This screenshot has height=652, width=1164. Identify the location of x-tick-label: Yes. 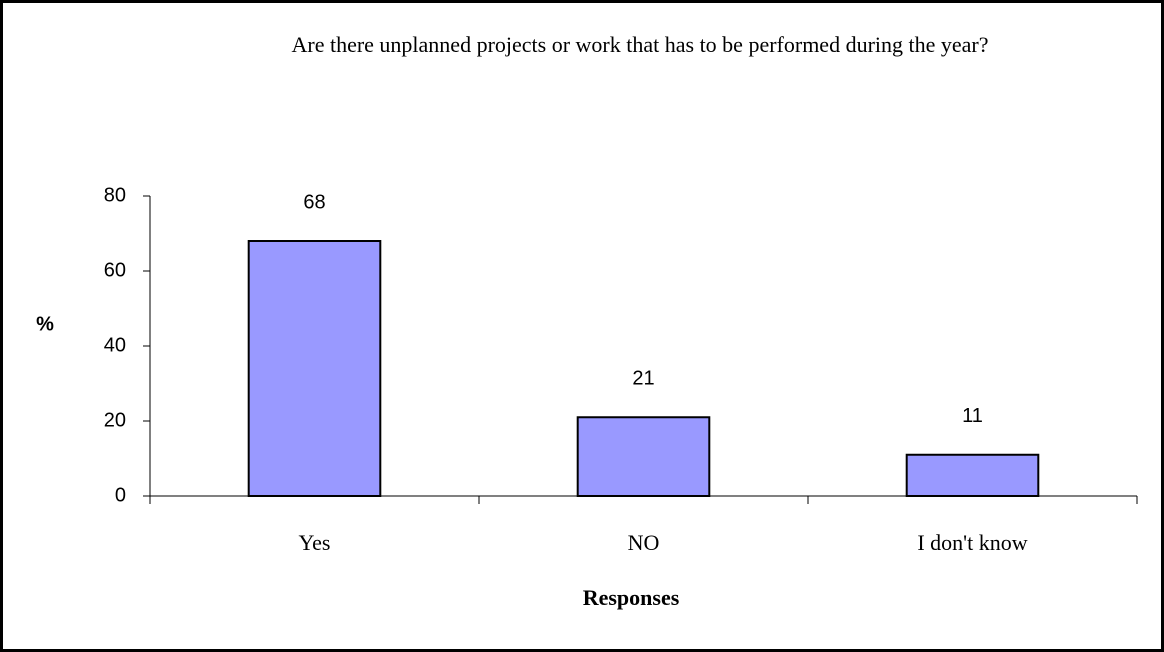
(314, 542).